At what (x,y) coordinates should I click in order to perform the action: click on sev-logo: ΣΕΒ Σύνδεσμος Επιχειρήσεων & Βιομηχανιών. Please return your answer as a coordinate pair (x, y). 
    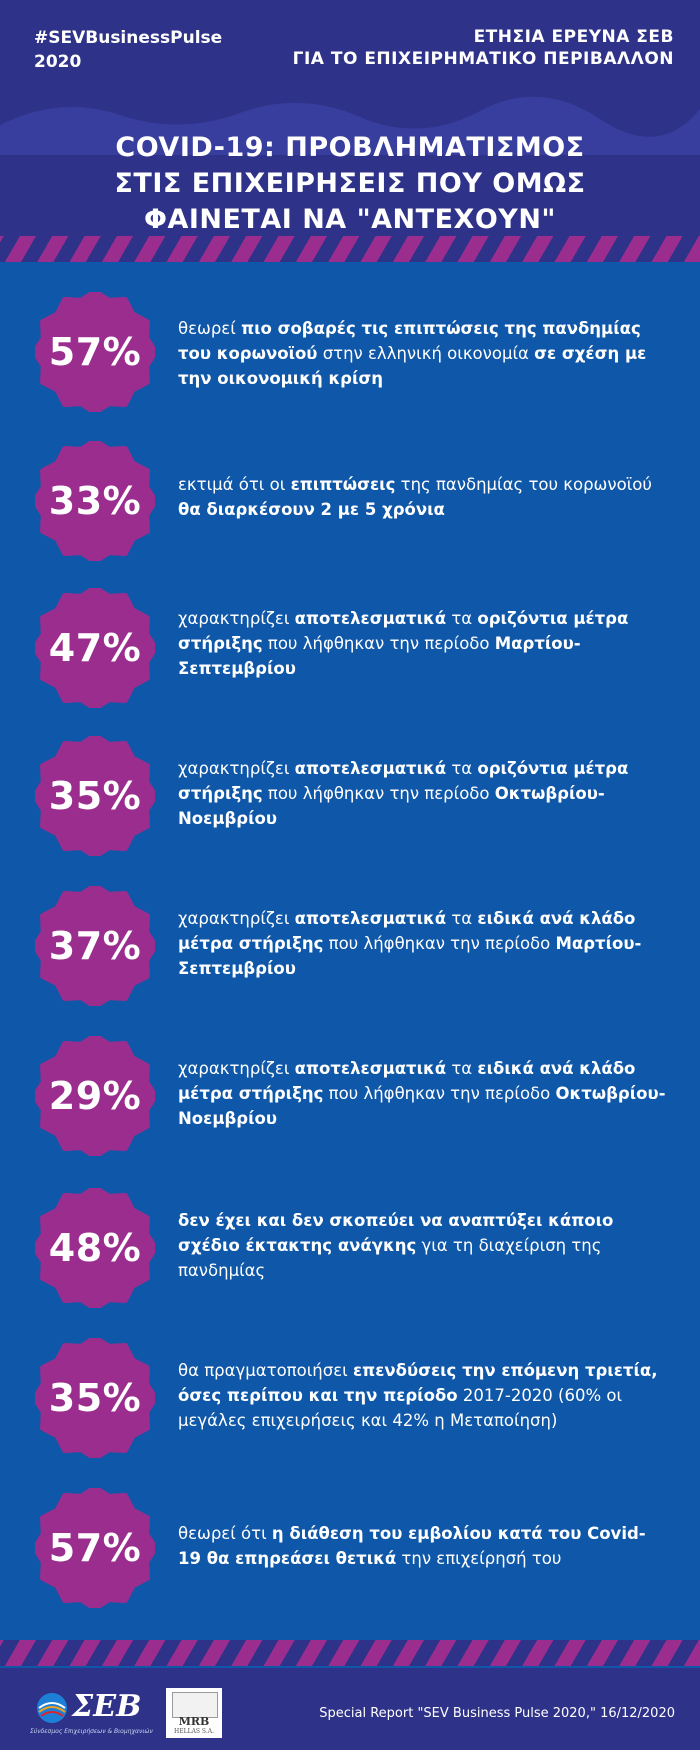
    Looking at the image, I should click on (91, 1714).